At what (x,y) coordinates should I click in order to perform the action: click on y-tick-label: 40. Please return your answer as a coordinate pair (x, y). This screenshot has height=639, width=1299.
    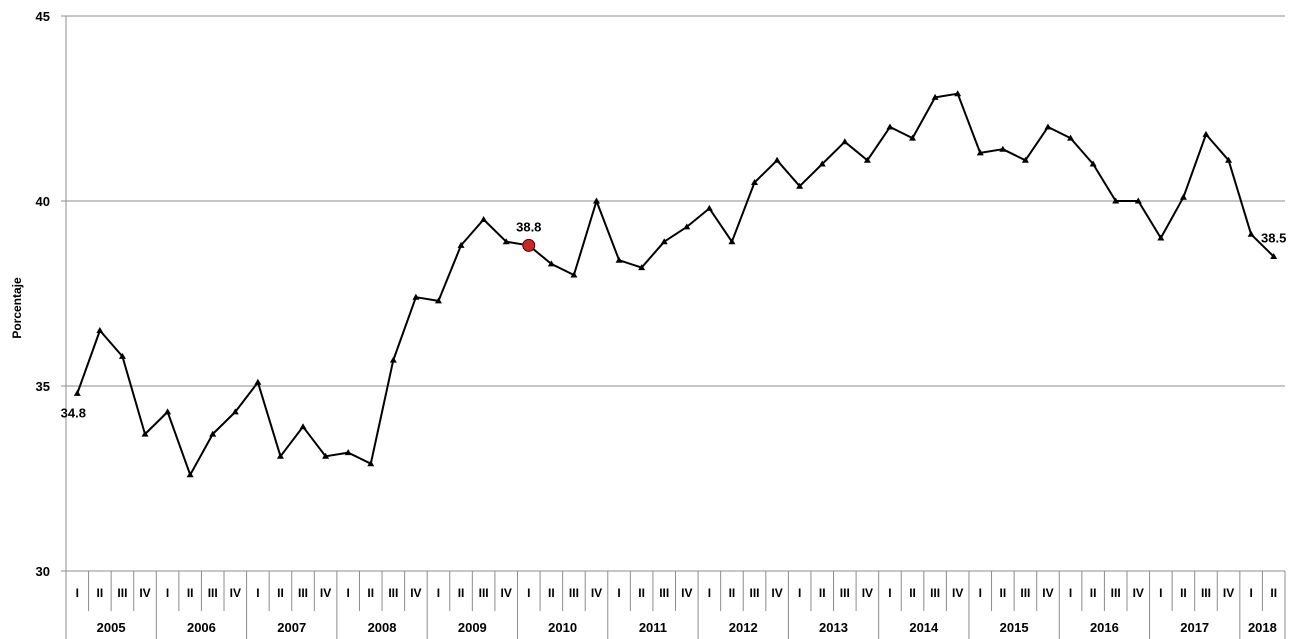
    Looking at the image, I should click on (43, 201).